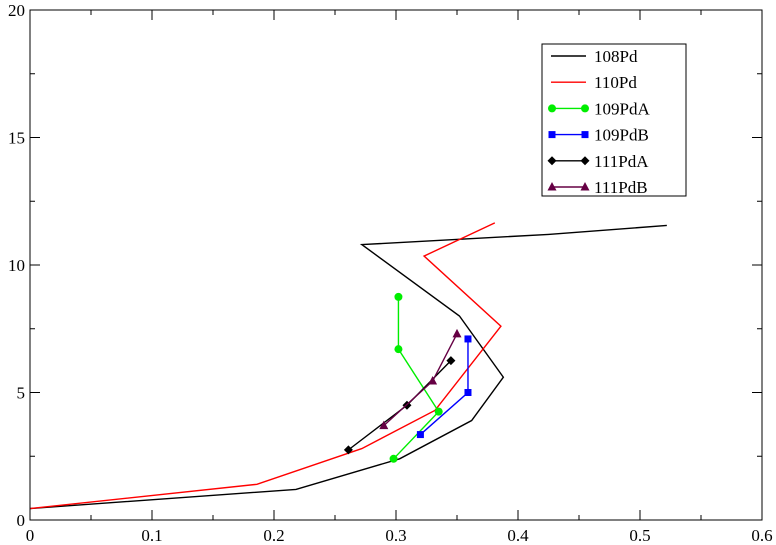  I want to click on series-109pdb, so click(444, 387).